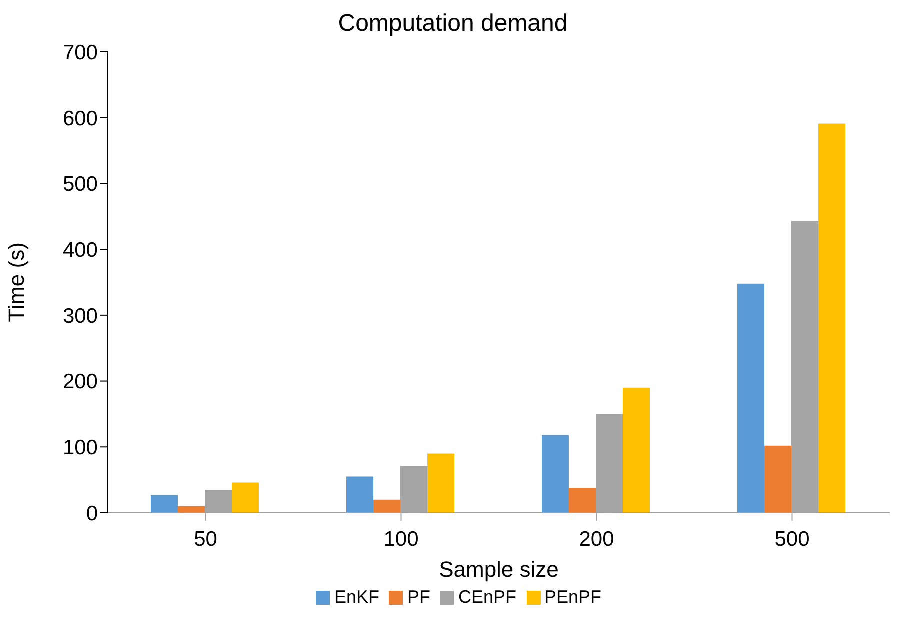  What do you see at coordinates (596, 539) in the screenshot?
I see `x-tick-label: 200` at bounding box center [596, 539].